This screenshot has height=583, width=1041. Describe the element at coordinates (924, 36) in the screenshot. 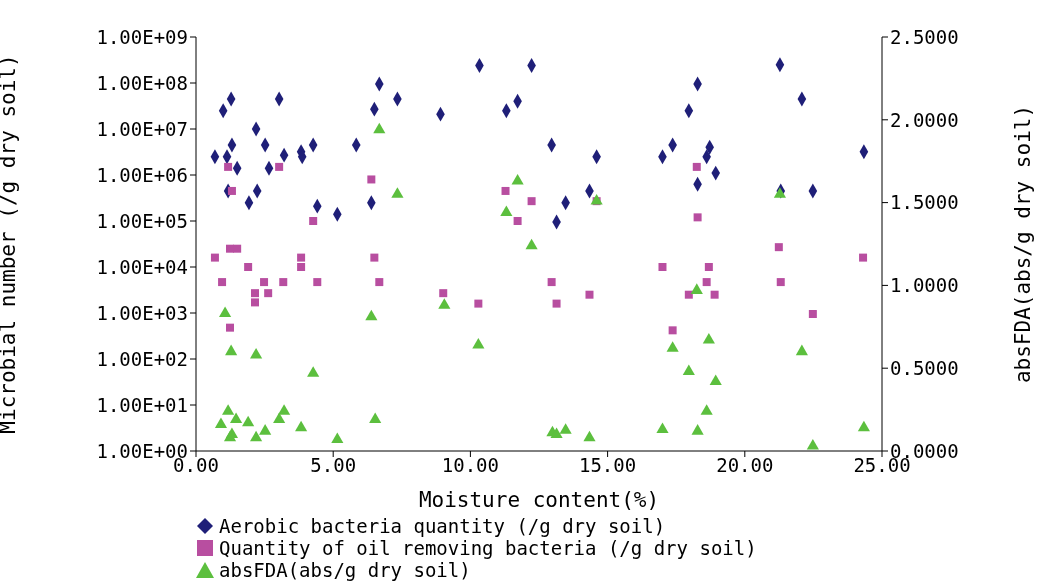

I see `y2-tick-label: 2.5000` at that location.